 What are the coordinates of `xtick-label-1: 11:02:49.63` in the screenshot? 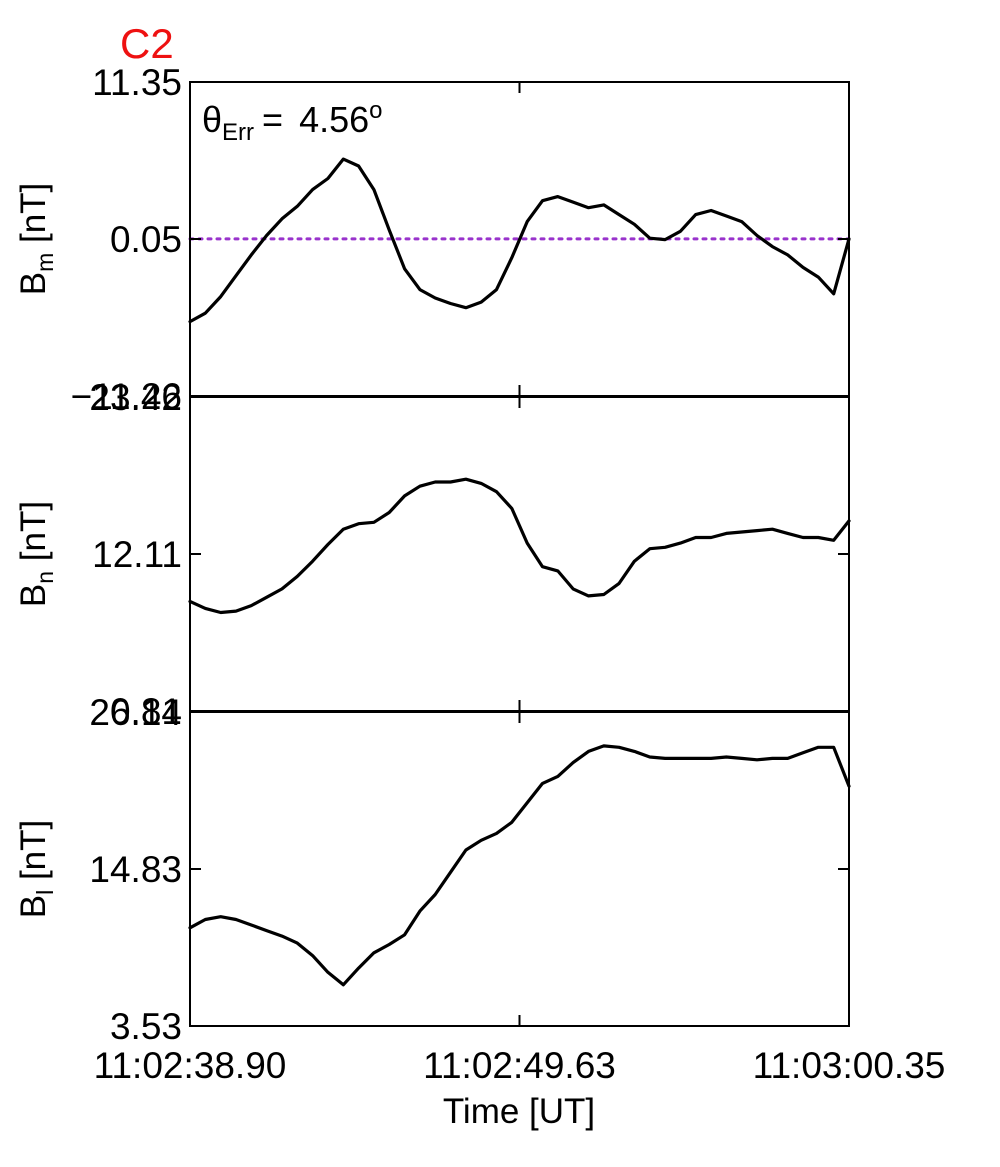 It's located at (519, 1065).